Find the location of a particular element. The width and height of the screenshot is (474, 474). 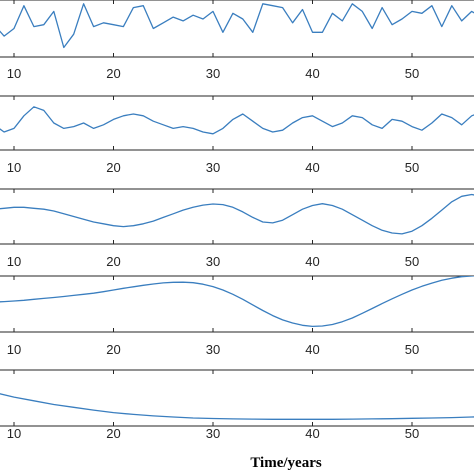

panel-4-axes-box is located at coordinates (237, 304).